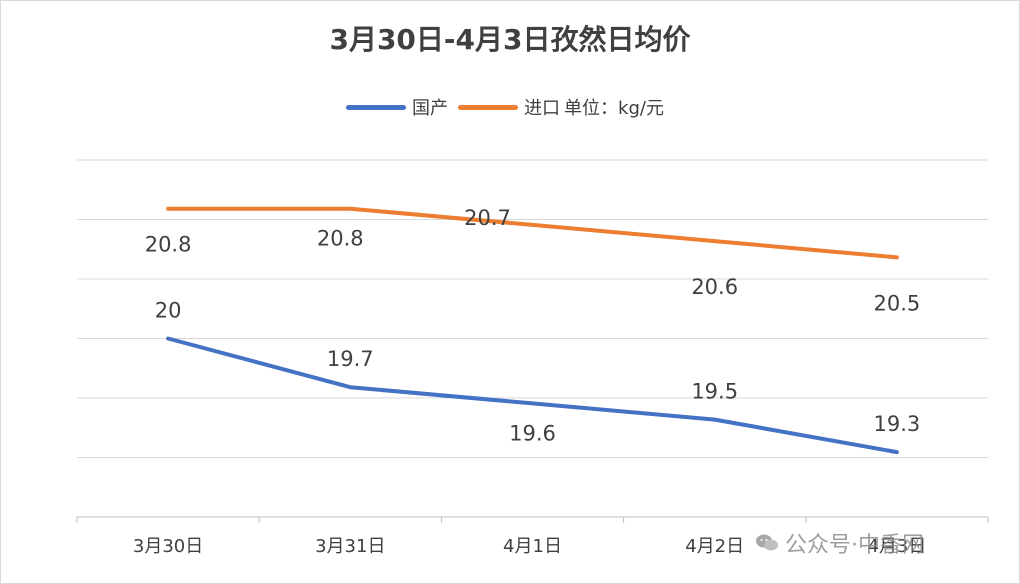 This screenshot has height=584, width=1020. Describe the element at coordinates (714, 287) in the screenshot. I see `data-label: 20.6` at that location.